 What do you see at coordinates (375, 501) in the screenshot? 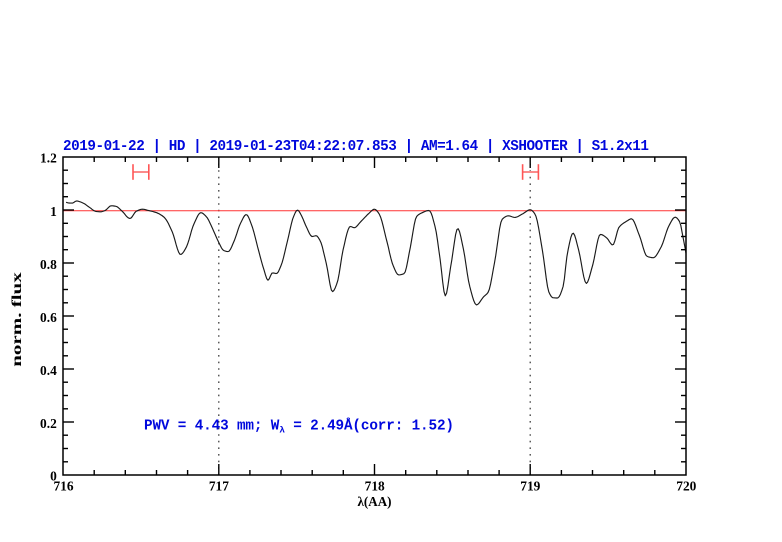
I see `svg-text: λ(AA)` at bounding box center [375, 501].